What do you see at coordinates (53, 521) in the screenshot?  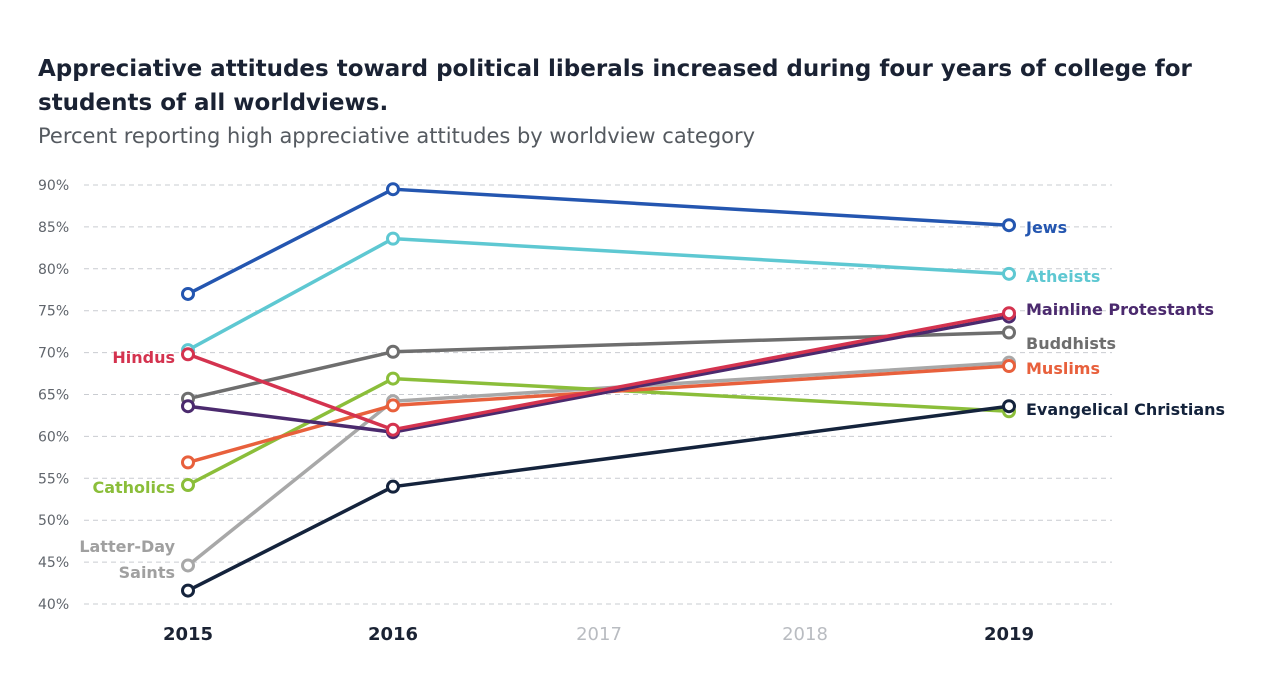 I see `y-tick-label: 50%` at bounding box center [53, 521].